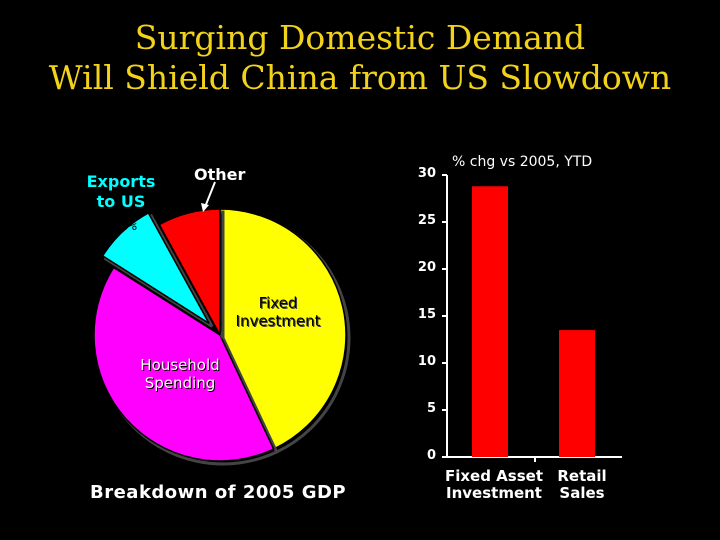 This screenshot has height=540, width=720. Describe the element at coordinates (218, 492) in the screenshot. I see `pie-chart-title: Breakdown of 2005 GDP` at that location.